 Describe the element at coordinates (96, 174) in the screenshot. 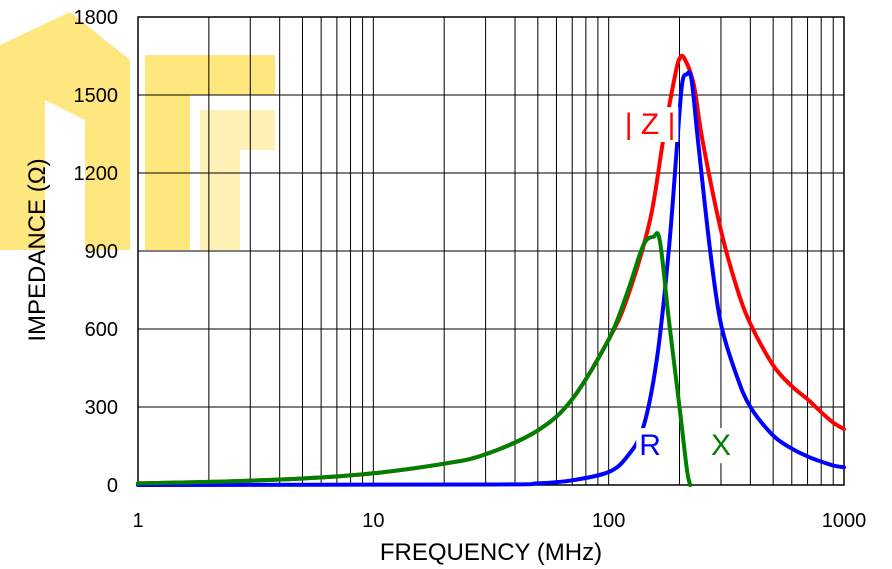

I see `y-tick-label: 1200` at that location.